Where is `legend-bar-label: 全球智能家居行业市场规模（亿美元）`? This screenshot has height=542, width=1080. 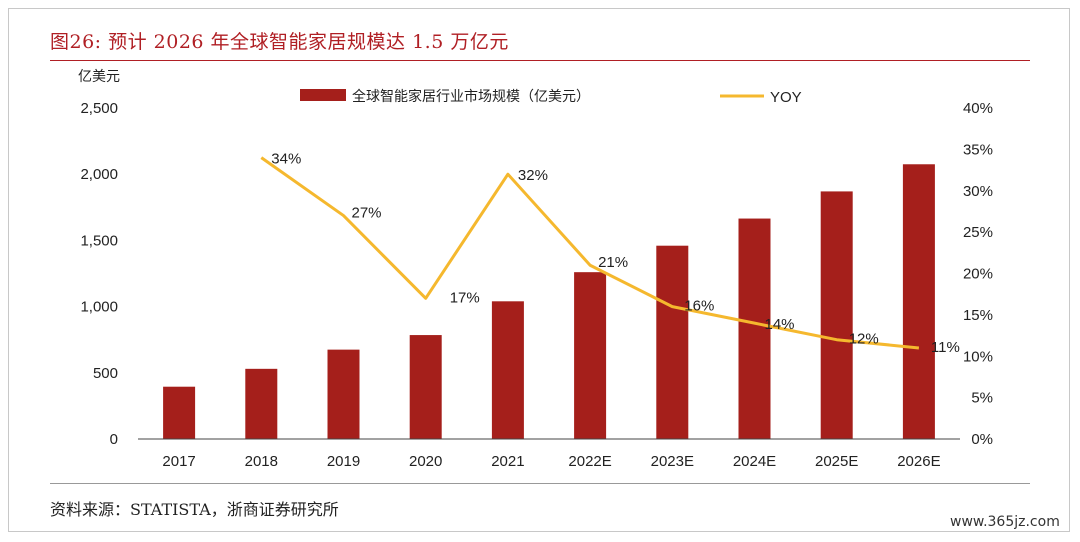 legend-bar-label: 全球智能家居行业市场规模（亿美元） is located at coordinates (471, 96).